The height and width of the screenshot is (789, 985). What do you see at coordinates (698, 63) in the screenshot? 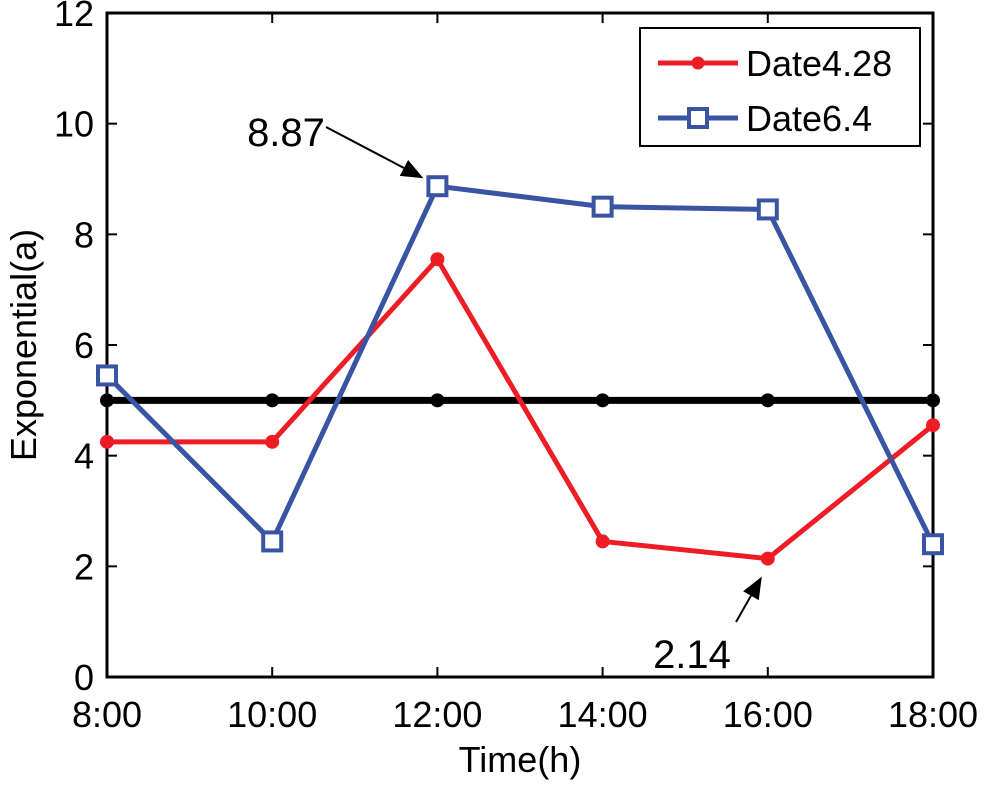
I see `legend-marker-date428` at bounding box center [698, 63].